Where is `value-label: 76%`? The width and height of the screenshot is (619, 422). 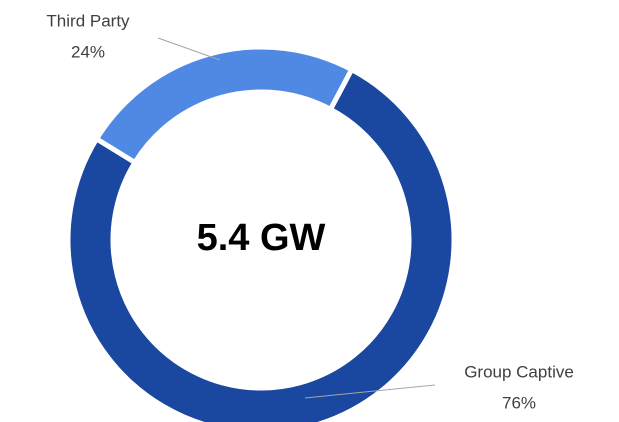 value-label: 76% is located at coordinates (519, 402).